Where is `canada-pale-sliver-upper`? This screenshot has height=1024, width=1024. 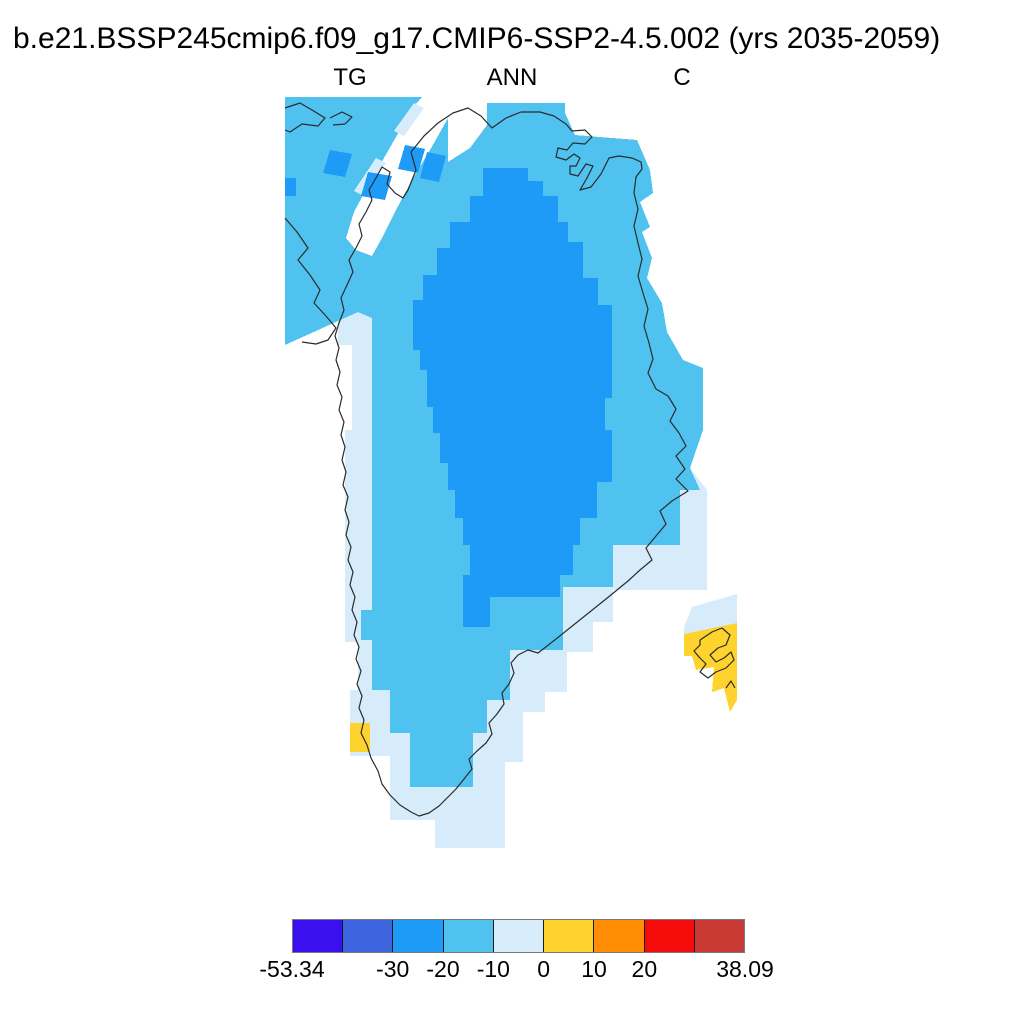
canada-pale-sliver-upper is located at coordinates (409, 119).